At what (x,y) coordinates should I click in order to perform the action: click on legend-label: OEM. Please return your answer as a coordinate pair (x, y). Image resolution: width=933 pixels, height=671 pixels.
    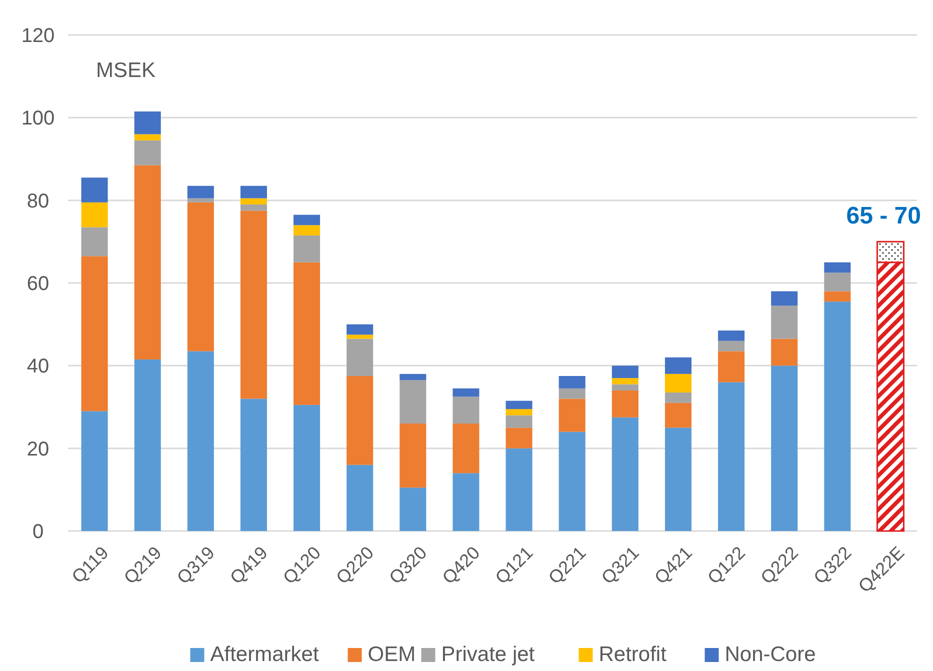
    Looking at the image, I should click on (392, 654).